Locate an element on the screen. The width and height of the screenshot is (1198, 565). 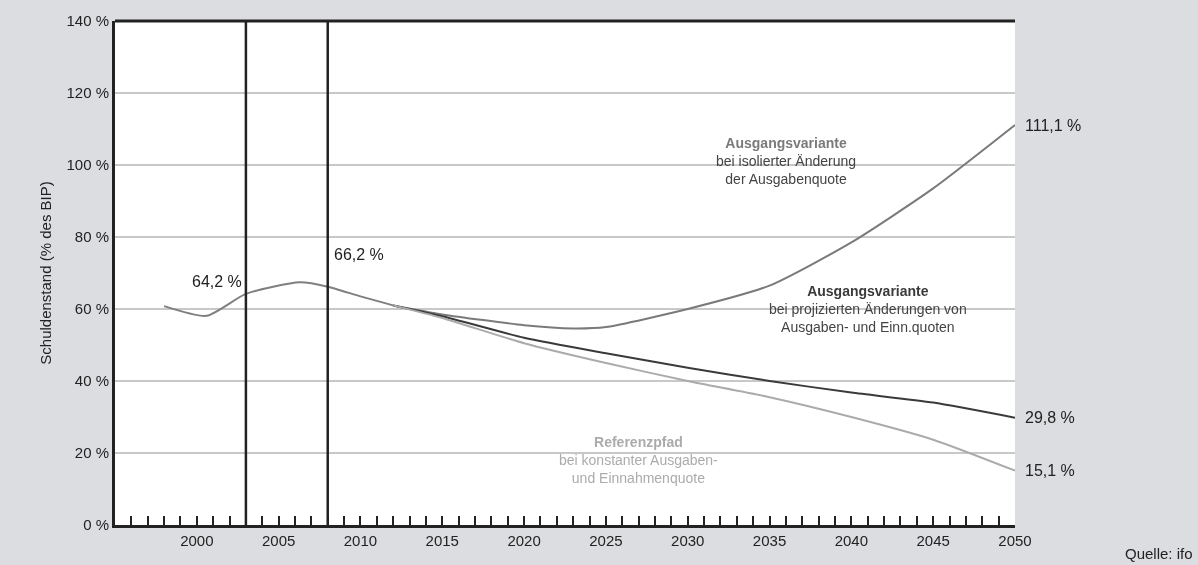
x-tick-label: 2045 is located at coordinates (933, 540).